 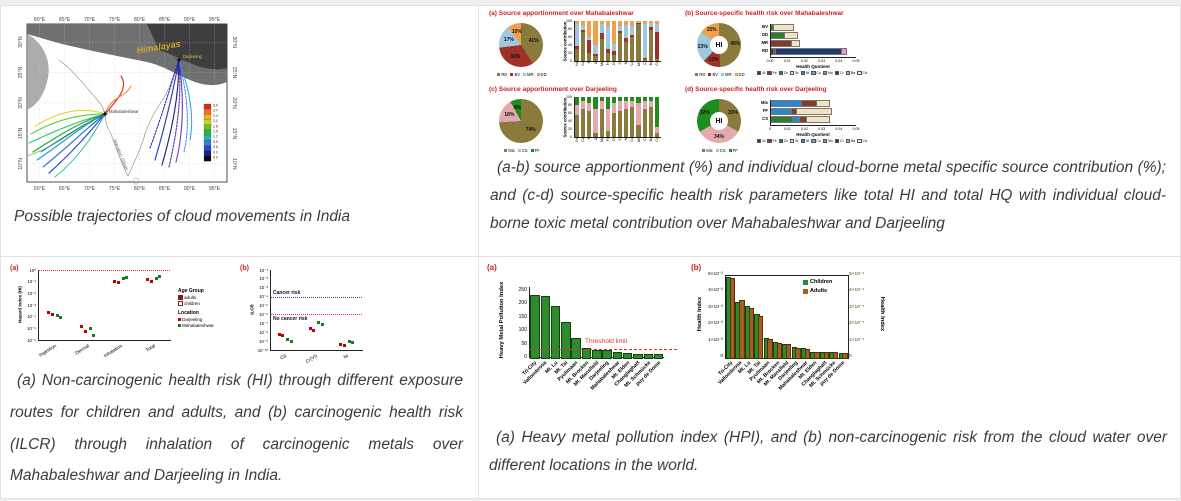 What do you see at coordinates (577, 63) in the screenshot?
I see `x-tick: Na` at bounding box center [577, 63].